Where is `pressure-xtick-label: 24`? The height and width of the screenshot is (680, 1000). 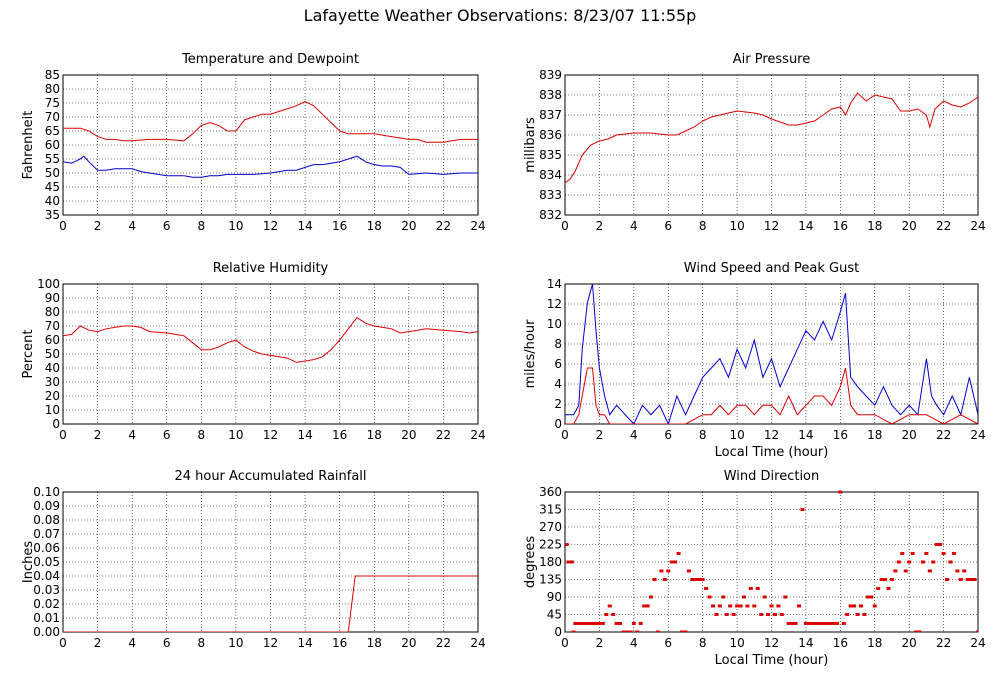 pressure-xtick-label: 24 is located at coordinates (977, 226).